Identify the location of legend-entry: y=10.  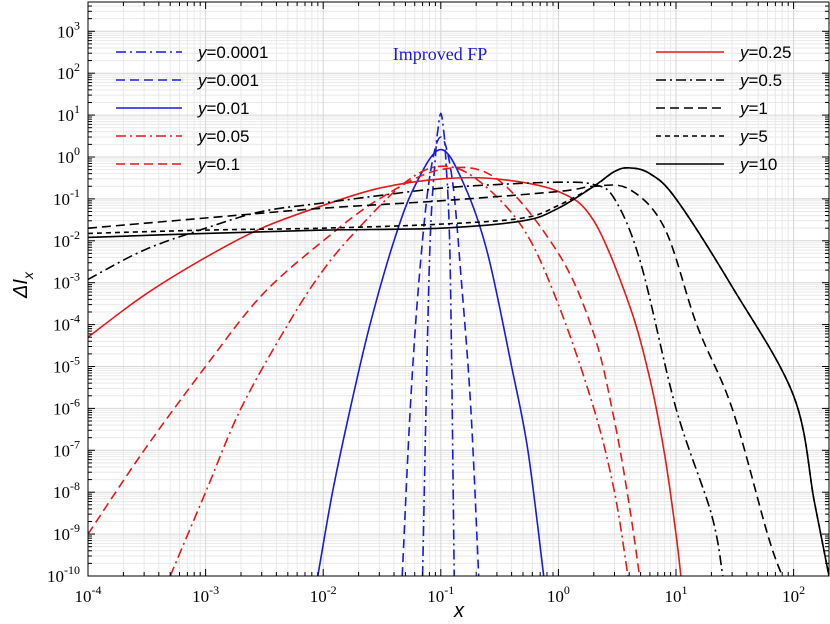
(758, 164).